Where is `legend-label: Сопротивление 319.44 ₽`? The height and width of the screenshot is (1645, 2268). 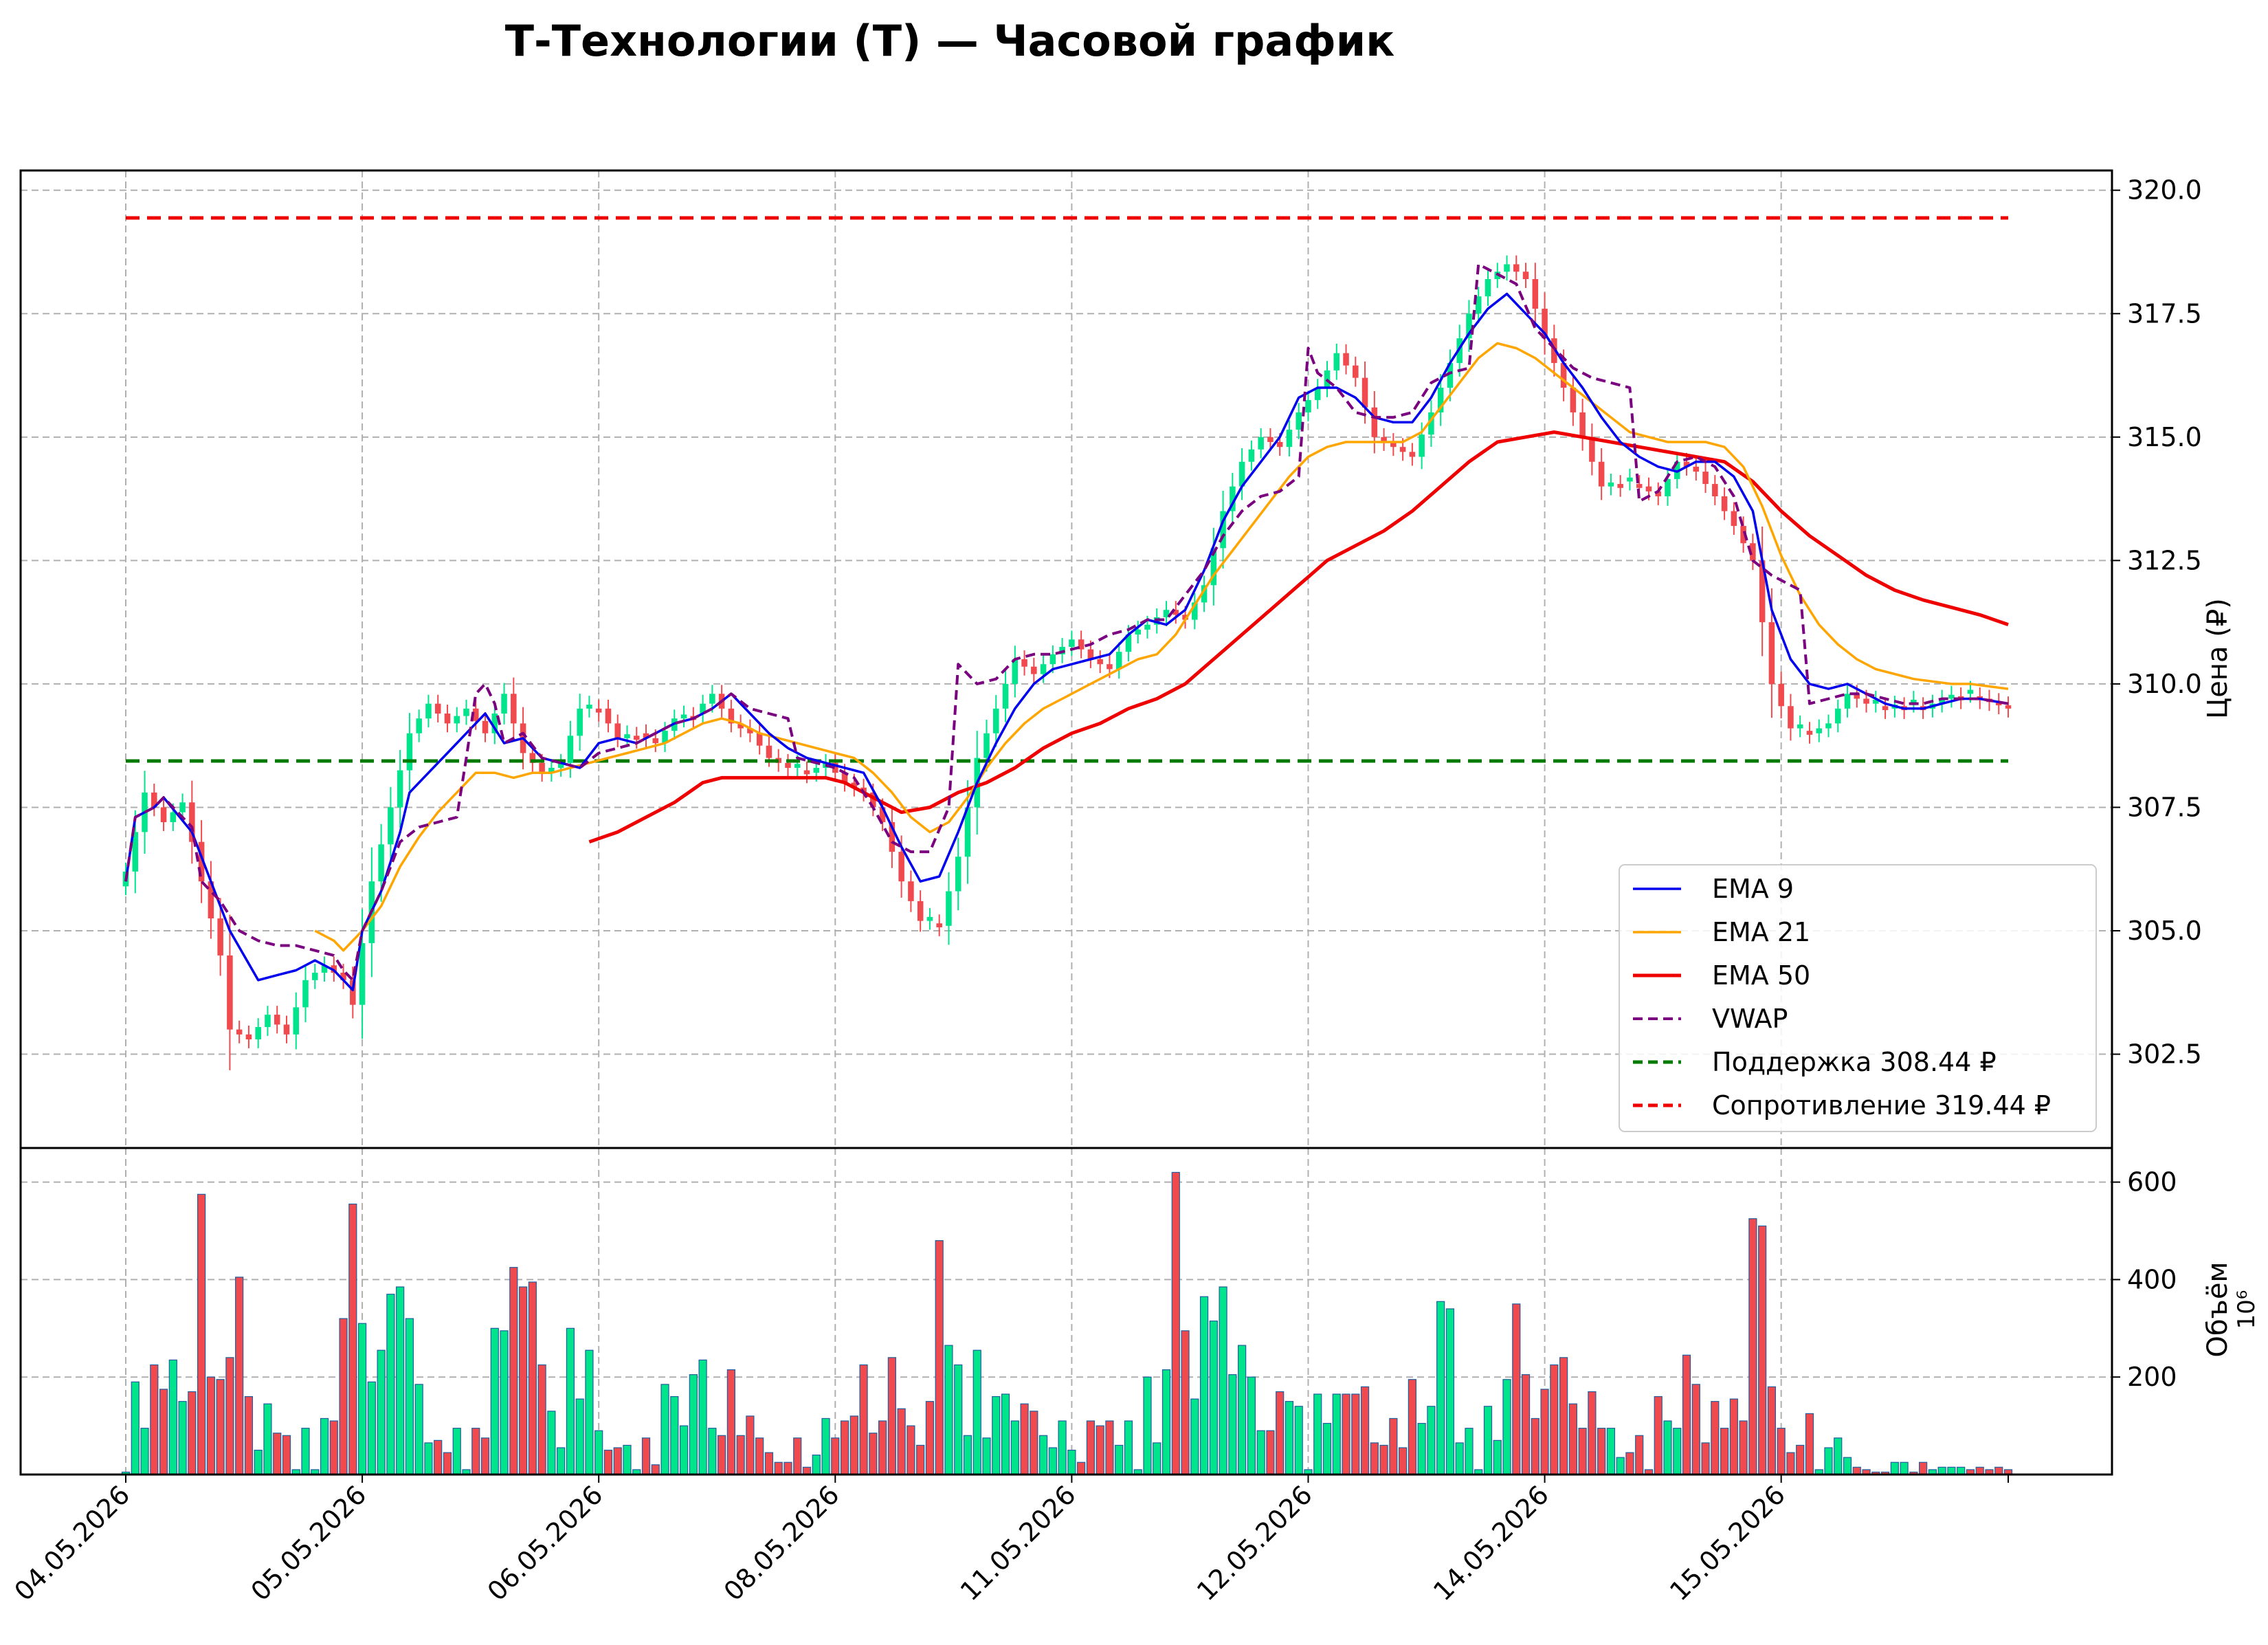
legend-label: Сопротивление 319.44 ₽ is located at coordinates (1882, 1105).